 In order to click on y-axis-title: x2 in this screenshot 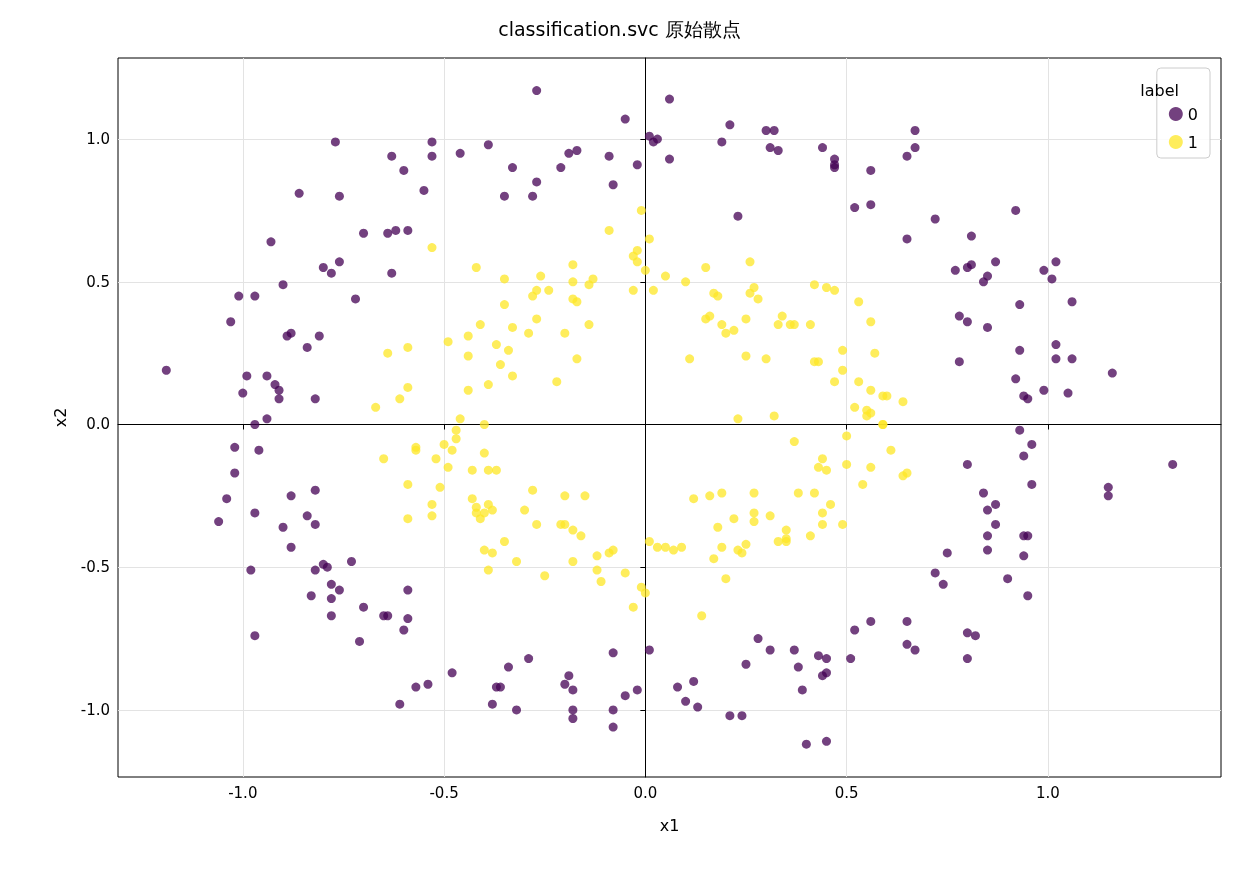, I will do `click(60, 417)`.